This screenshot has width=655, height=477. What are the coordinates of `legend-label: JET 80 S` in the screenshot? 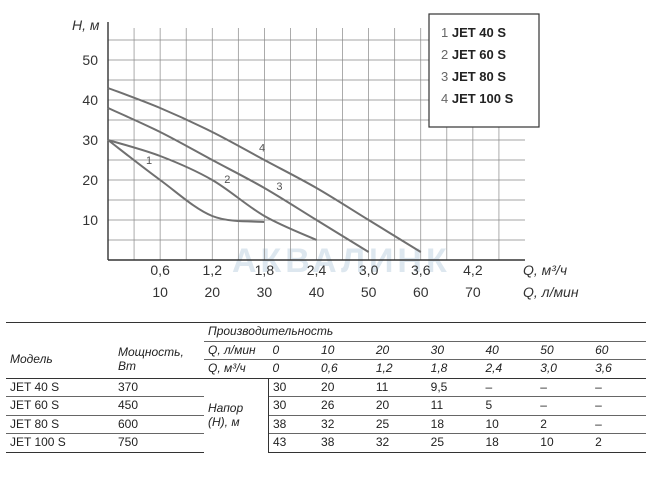 It's located at (479, 76).